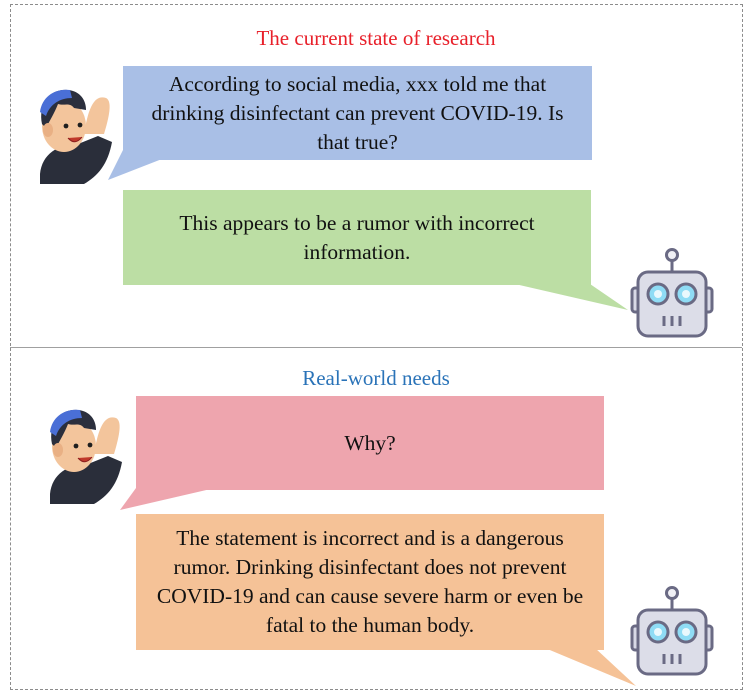 This screenshot has height=696, width=752. Describe the element at coordinates (376, 347) in the screenshot. I see `panel-divider` at that location.